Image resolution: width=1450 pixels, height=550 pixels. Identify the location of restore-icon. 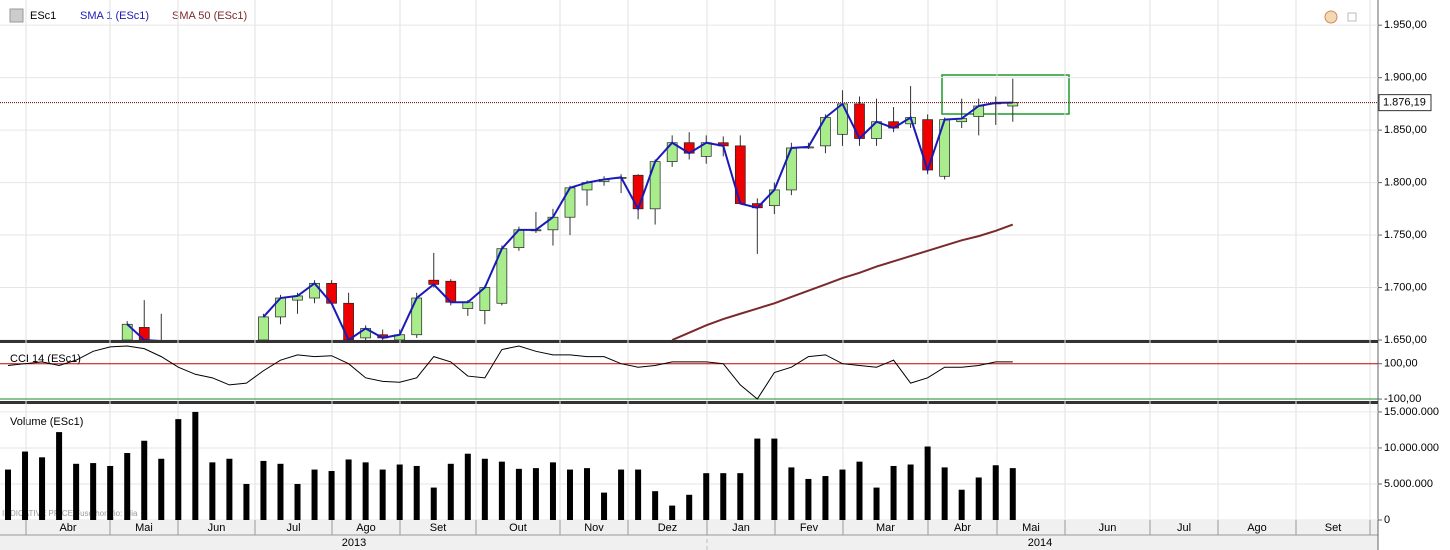
(1352, 17).